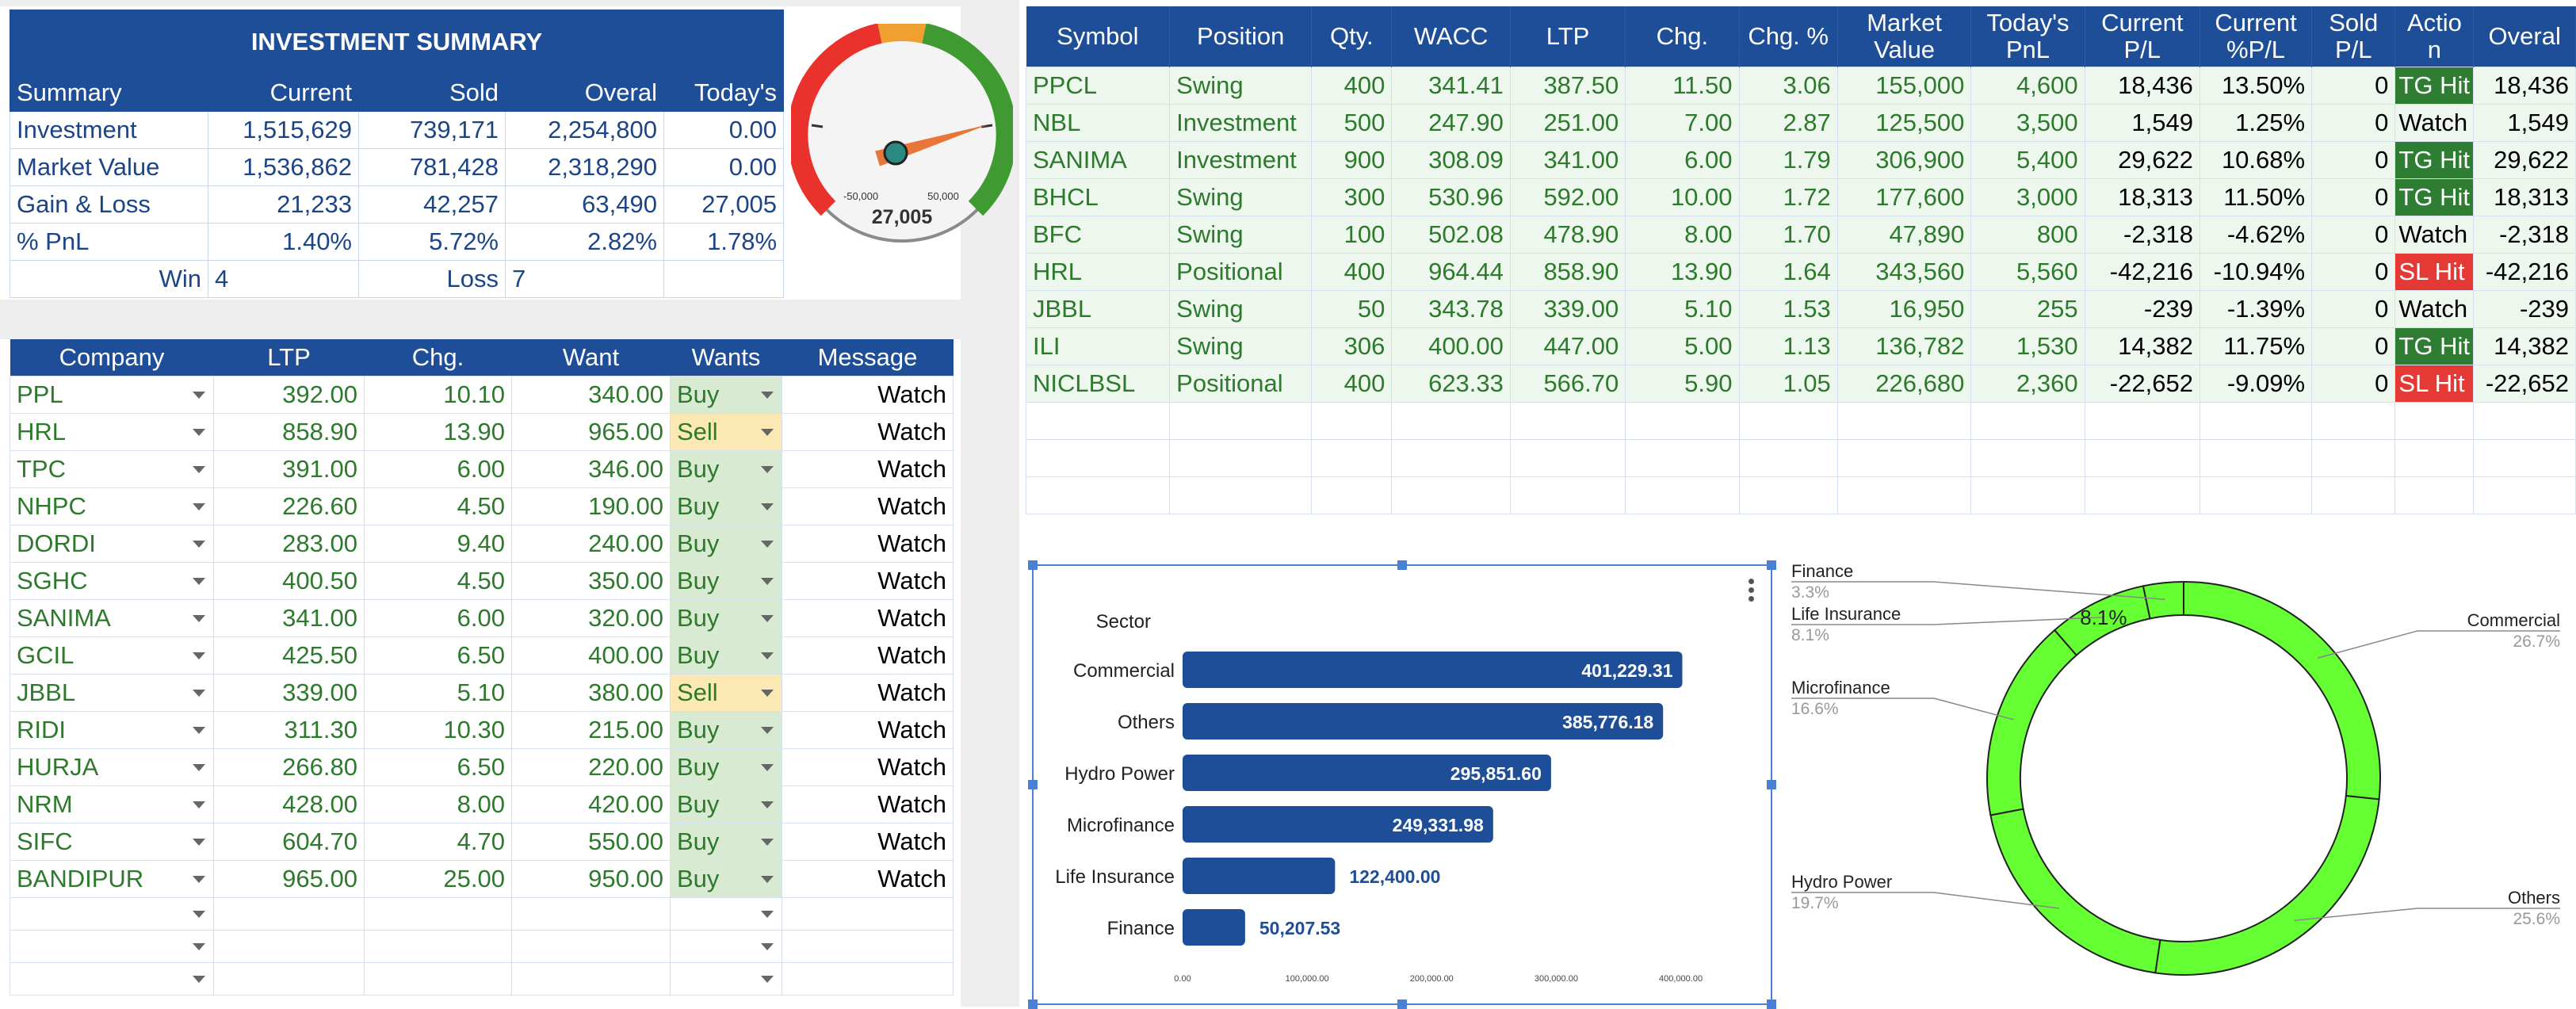 This screenshot has height=1009, width=2576. What do you see at coordinates (584, 279) in the screenshot?
I see `loss-value: 7` at bounding box center [584, 279].